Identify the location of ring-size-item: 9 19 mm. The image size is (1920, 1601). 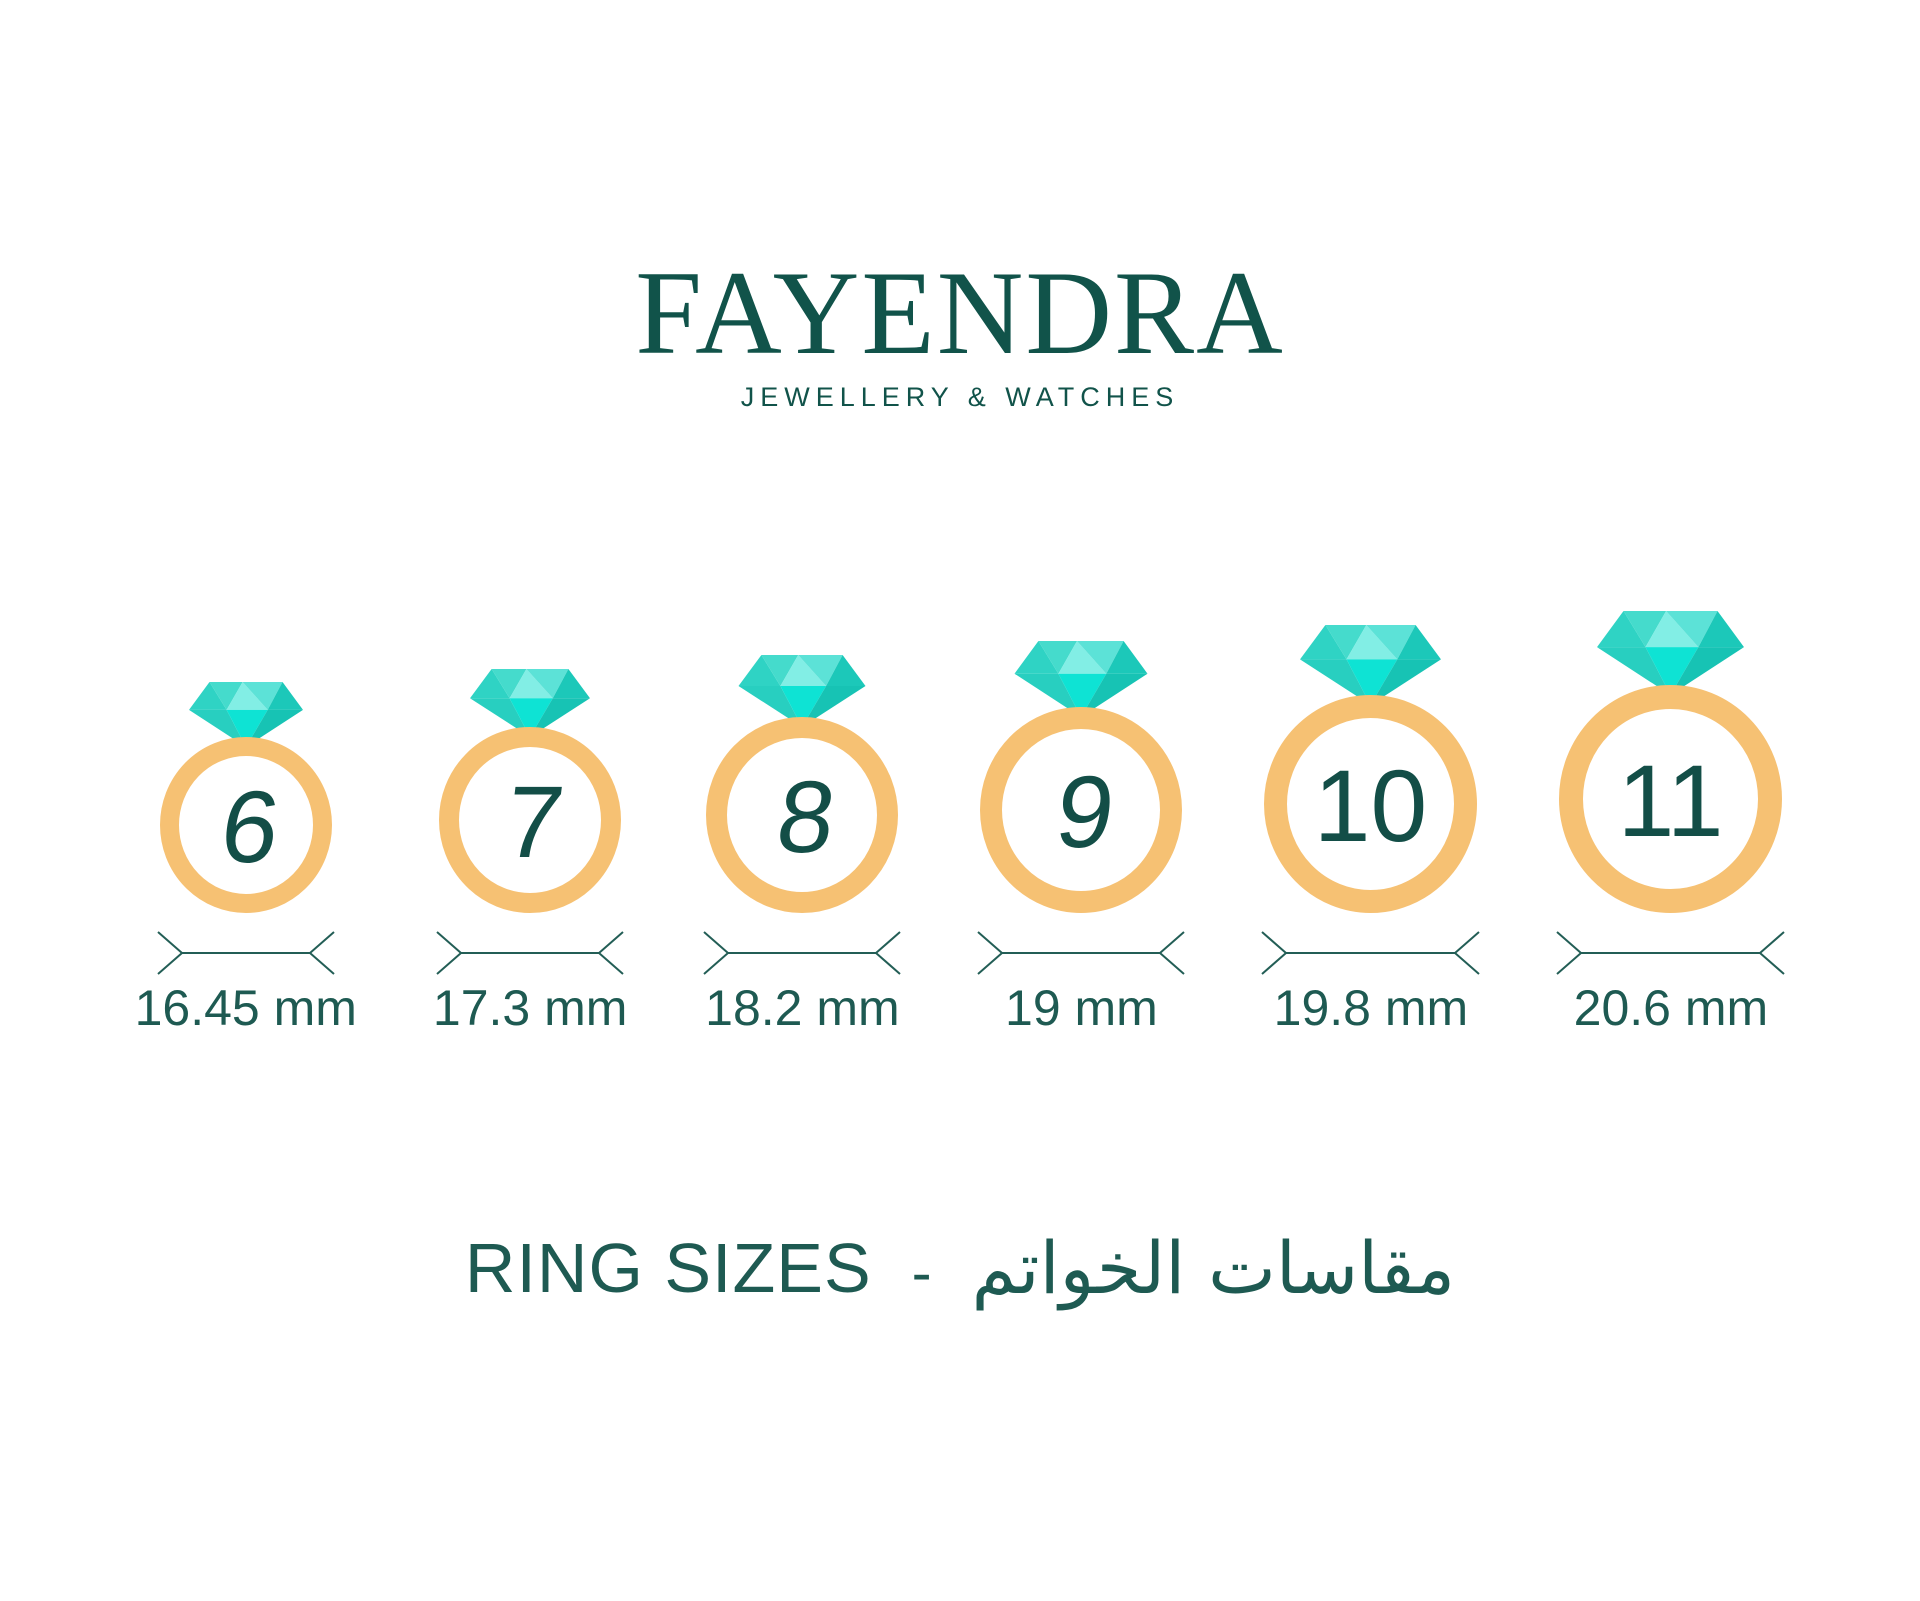
(1081, 838).